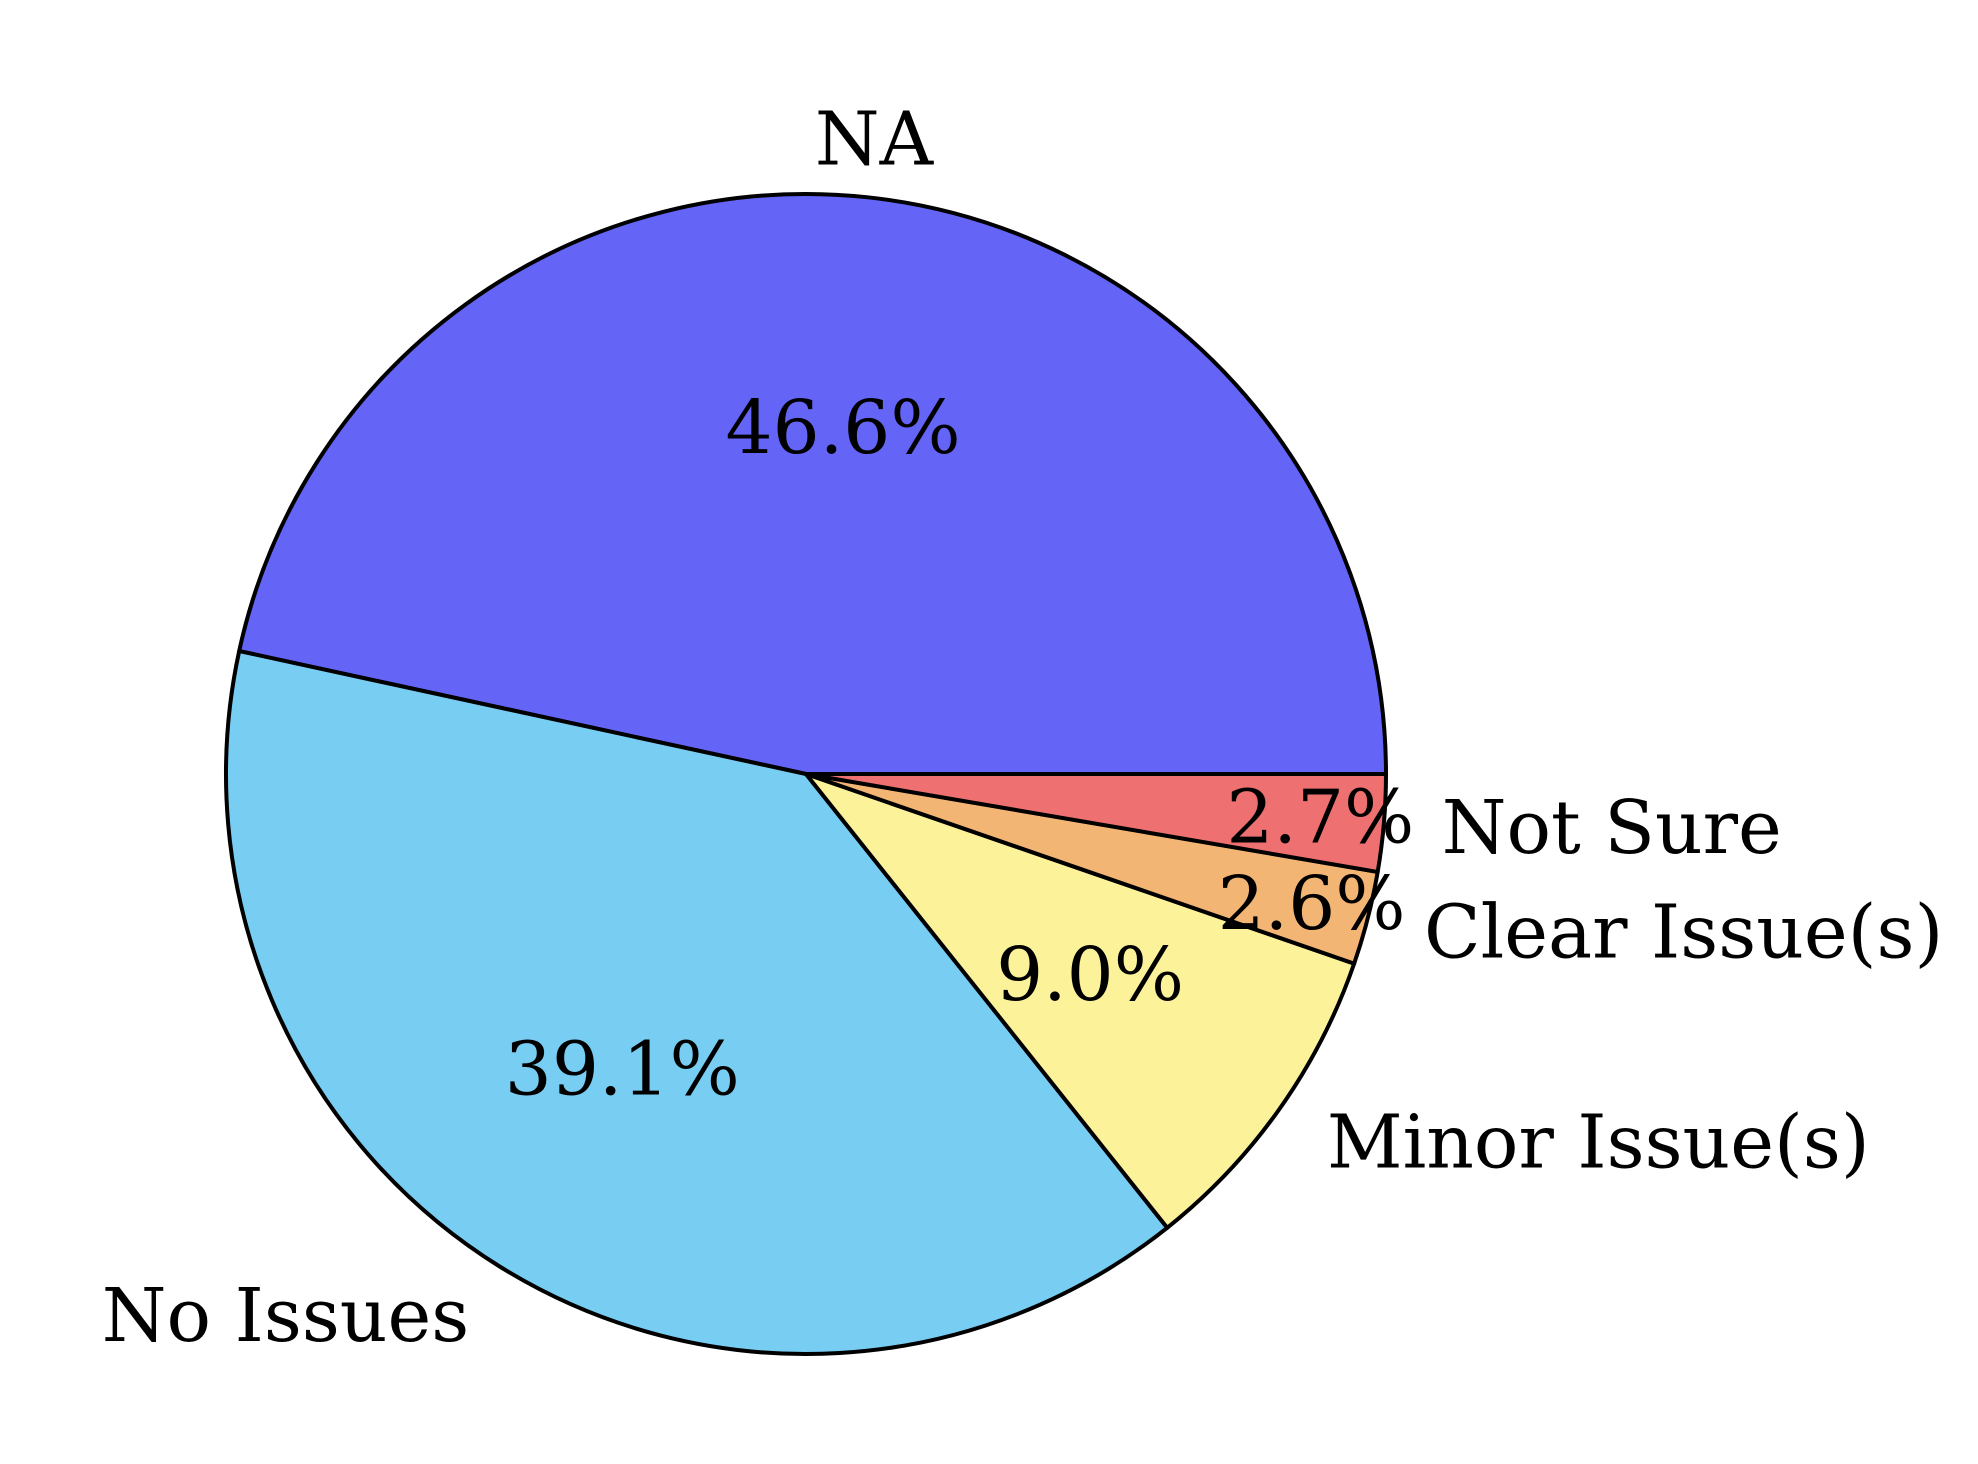  What do you see at coordinates (875, 140) in the screenshot?
I see `pie-category-label-na: NA` at bounding box center [875, 140].